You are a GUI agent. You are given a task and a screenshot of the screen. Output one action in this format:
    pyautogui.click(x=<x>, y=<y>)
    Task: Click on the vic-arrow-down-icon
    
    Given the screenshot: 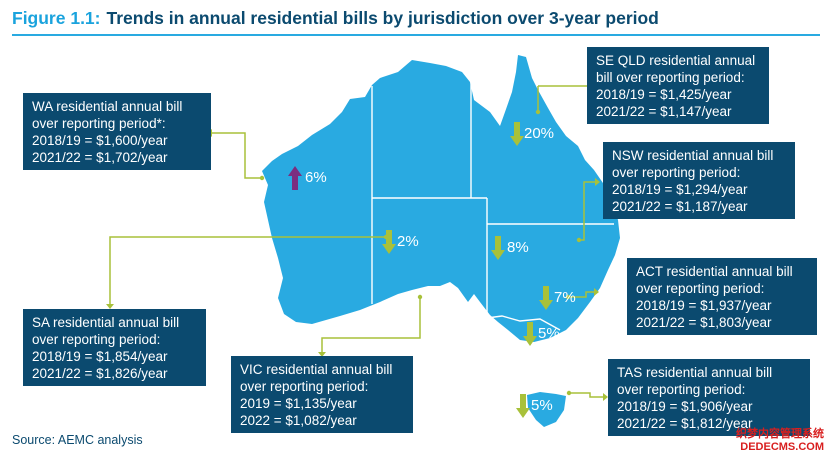 What is the action you would take?
    pyautogui.click(x=530, y=334)
    